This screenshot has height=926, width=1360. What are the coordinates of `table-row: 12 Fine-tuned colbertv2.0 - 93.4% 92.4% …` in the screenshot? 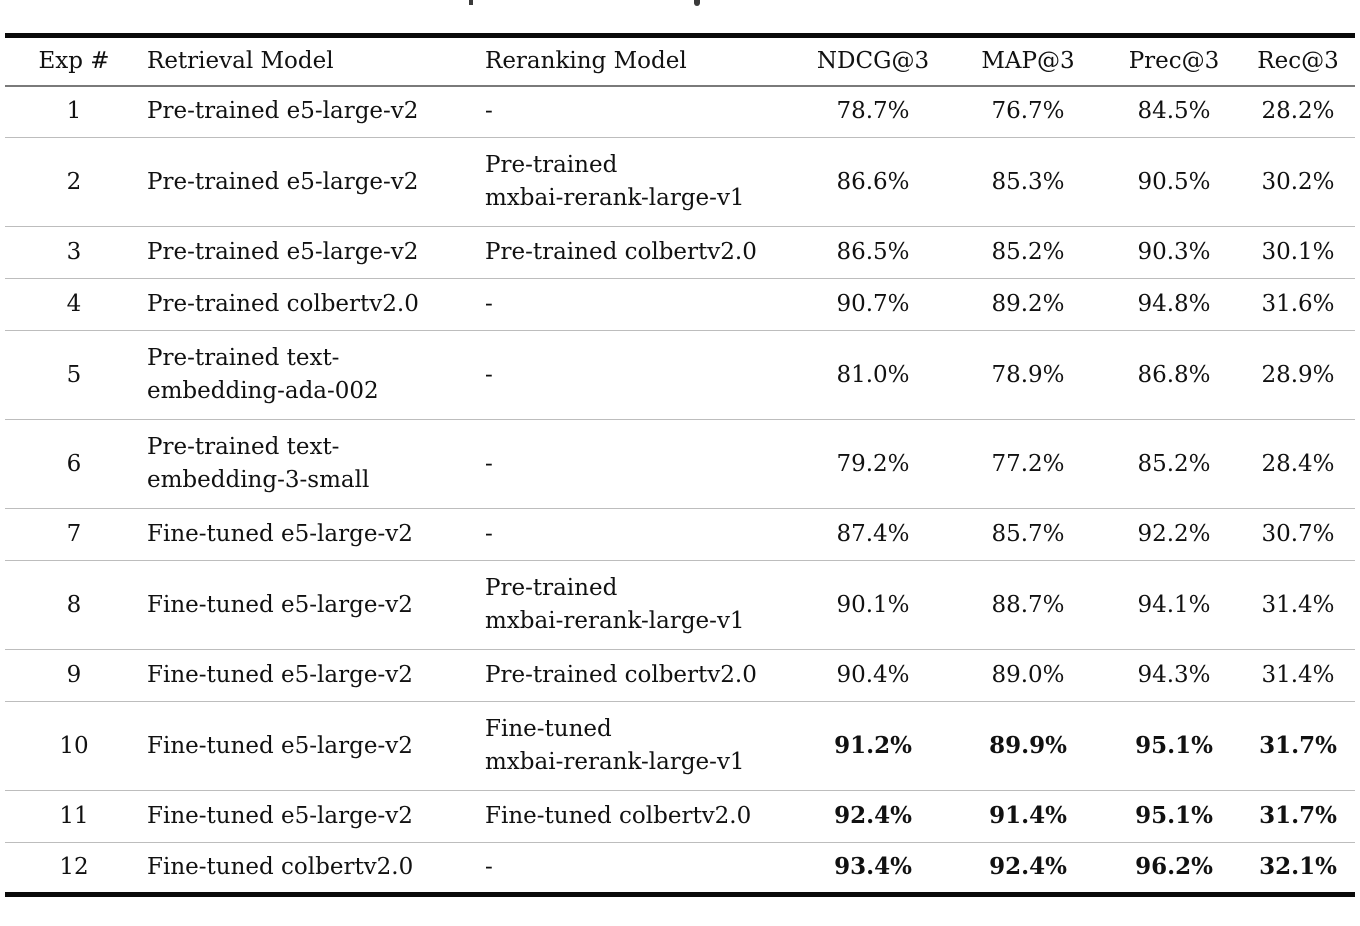 It's located at (680, 868).